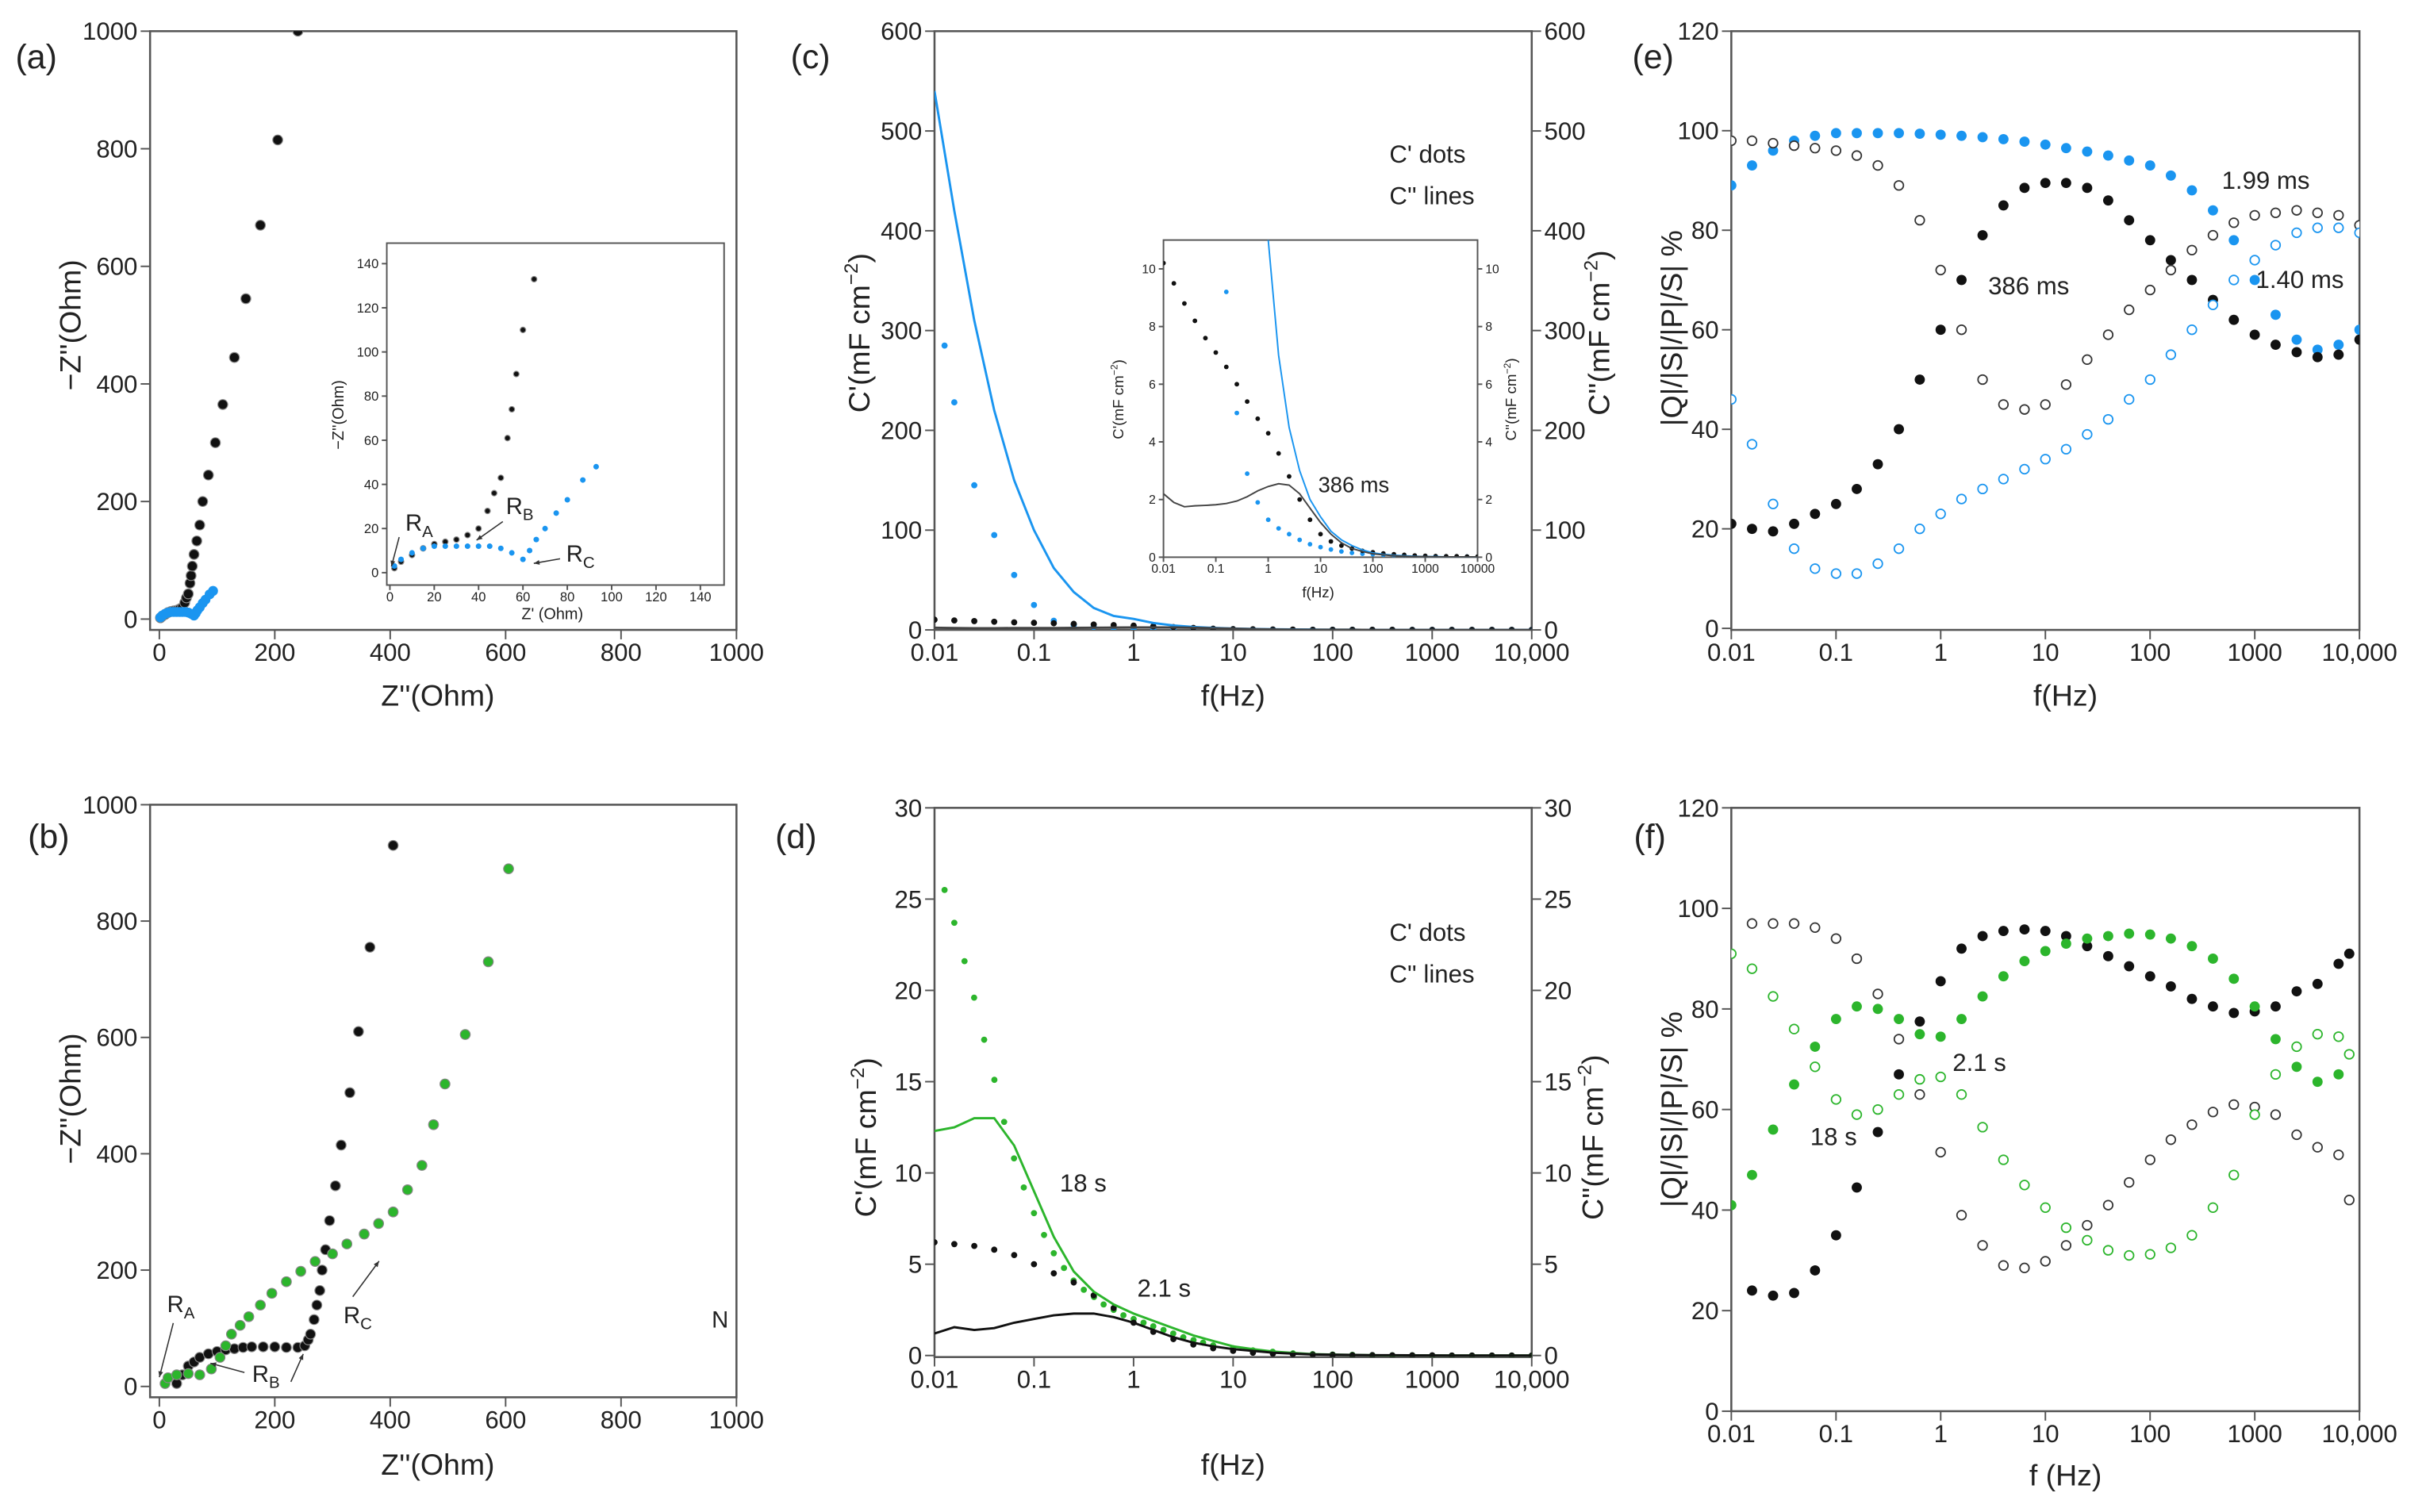 The height and width of the screenshot is (1512, 2426). Describe the element at coordinates (36, 57) in the screenshot. I see `panel-label: (a)` at that location.